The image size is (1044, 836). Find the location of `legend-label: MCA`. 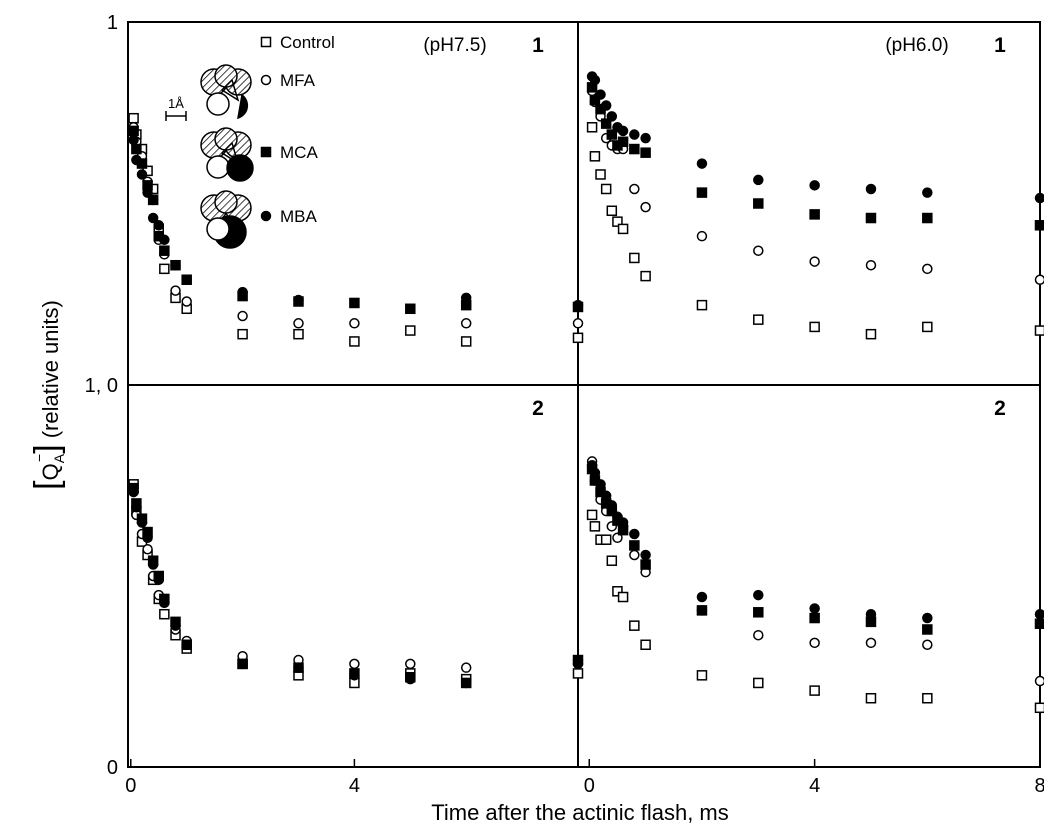

legend-label: MCA is located at coordinates (299, 152).